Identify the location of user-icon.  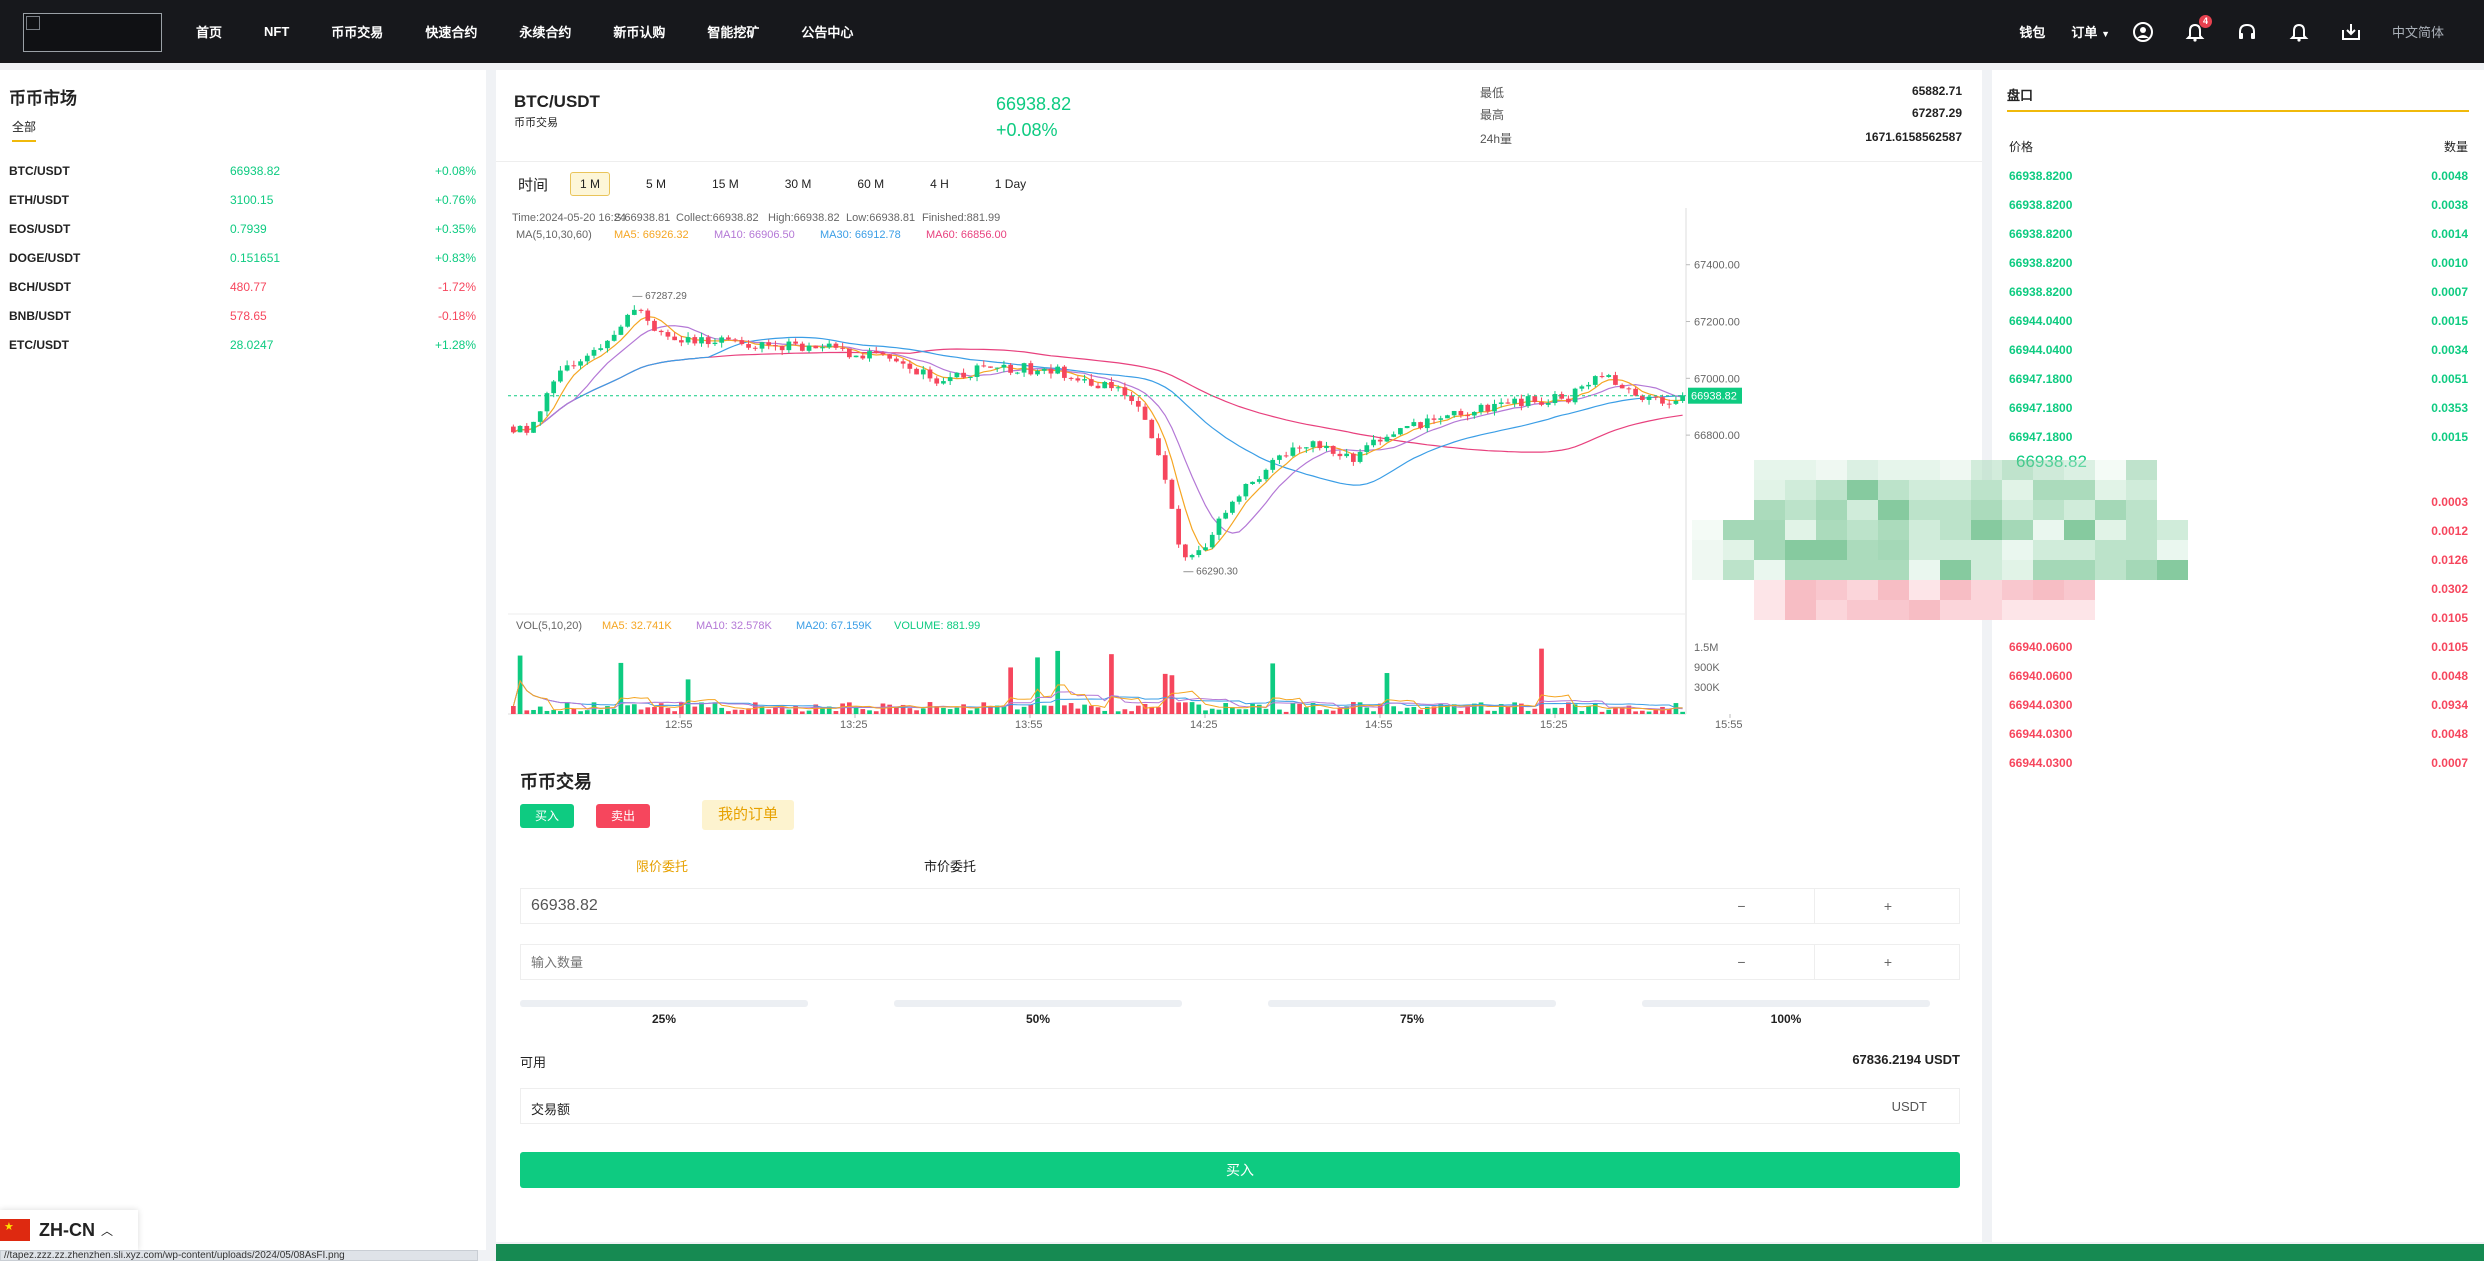
(2143, 32).